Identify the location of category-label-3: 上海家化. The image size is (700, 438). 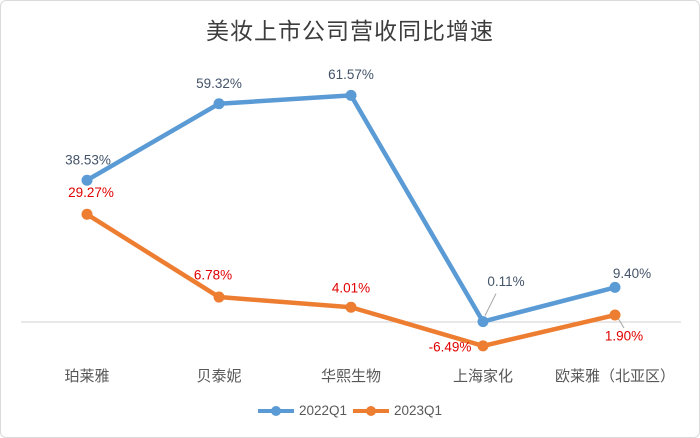
(483, 377).